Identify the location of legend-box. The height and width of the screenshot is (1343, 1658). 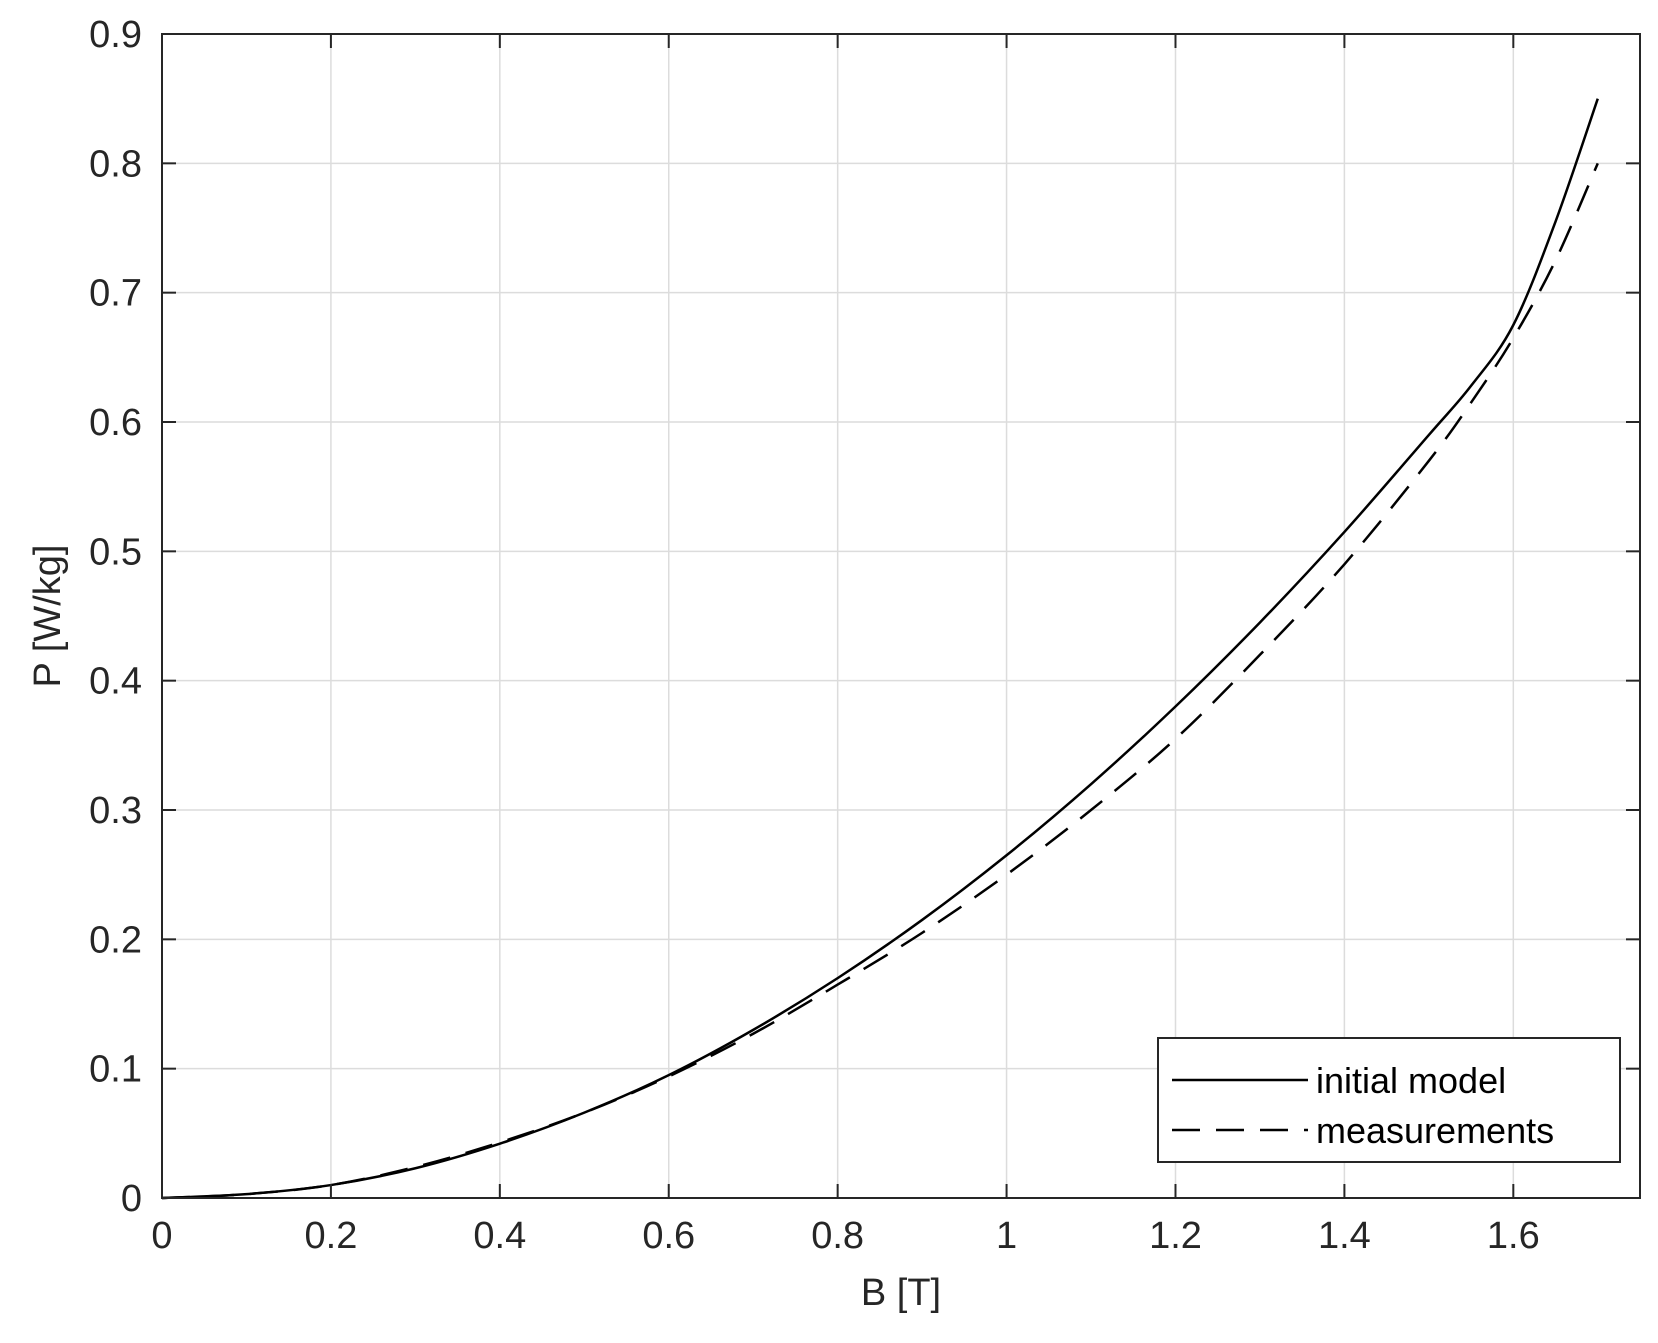
(1389, 1100).